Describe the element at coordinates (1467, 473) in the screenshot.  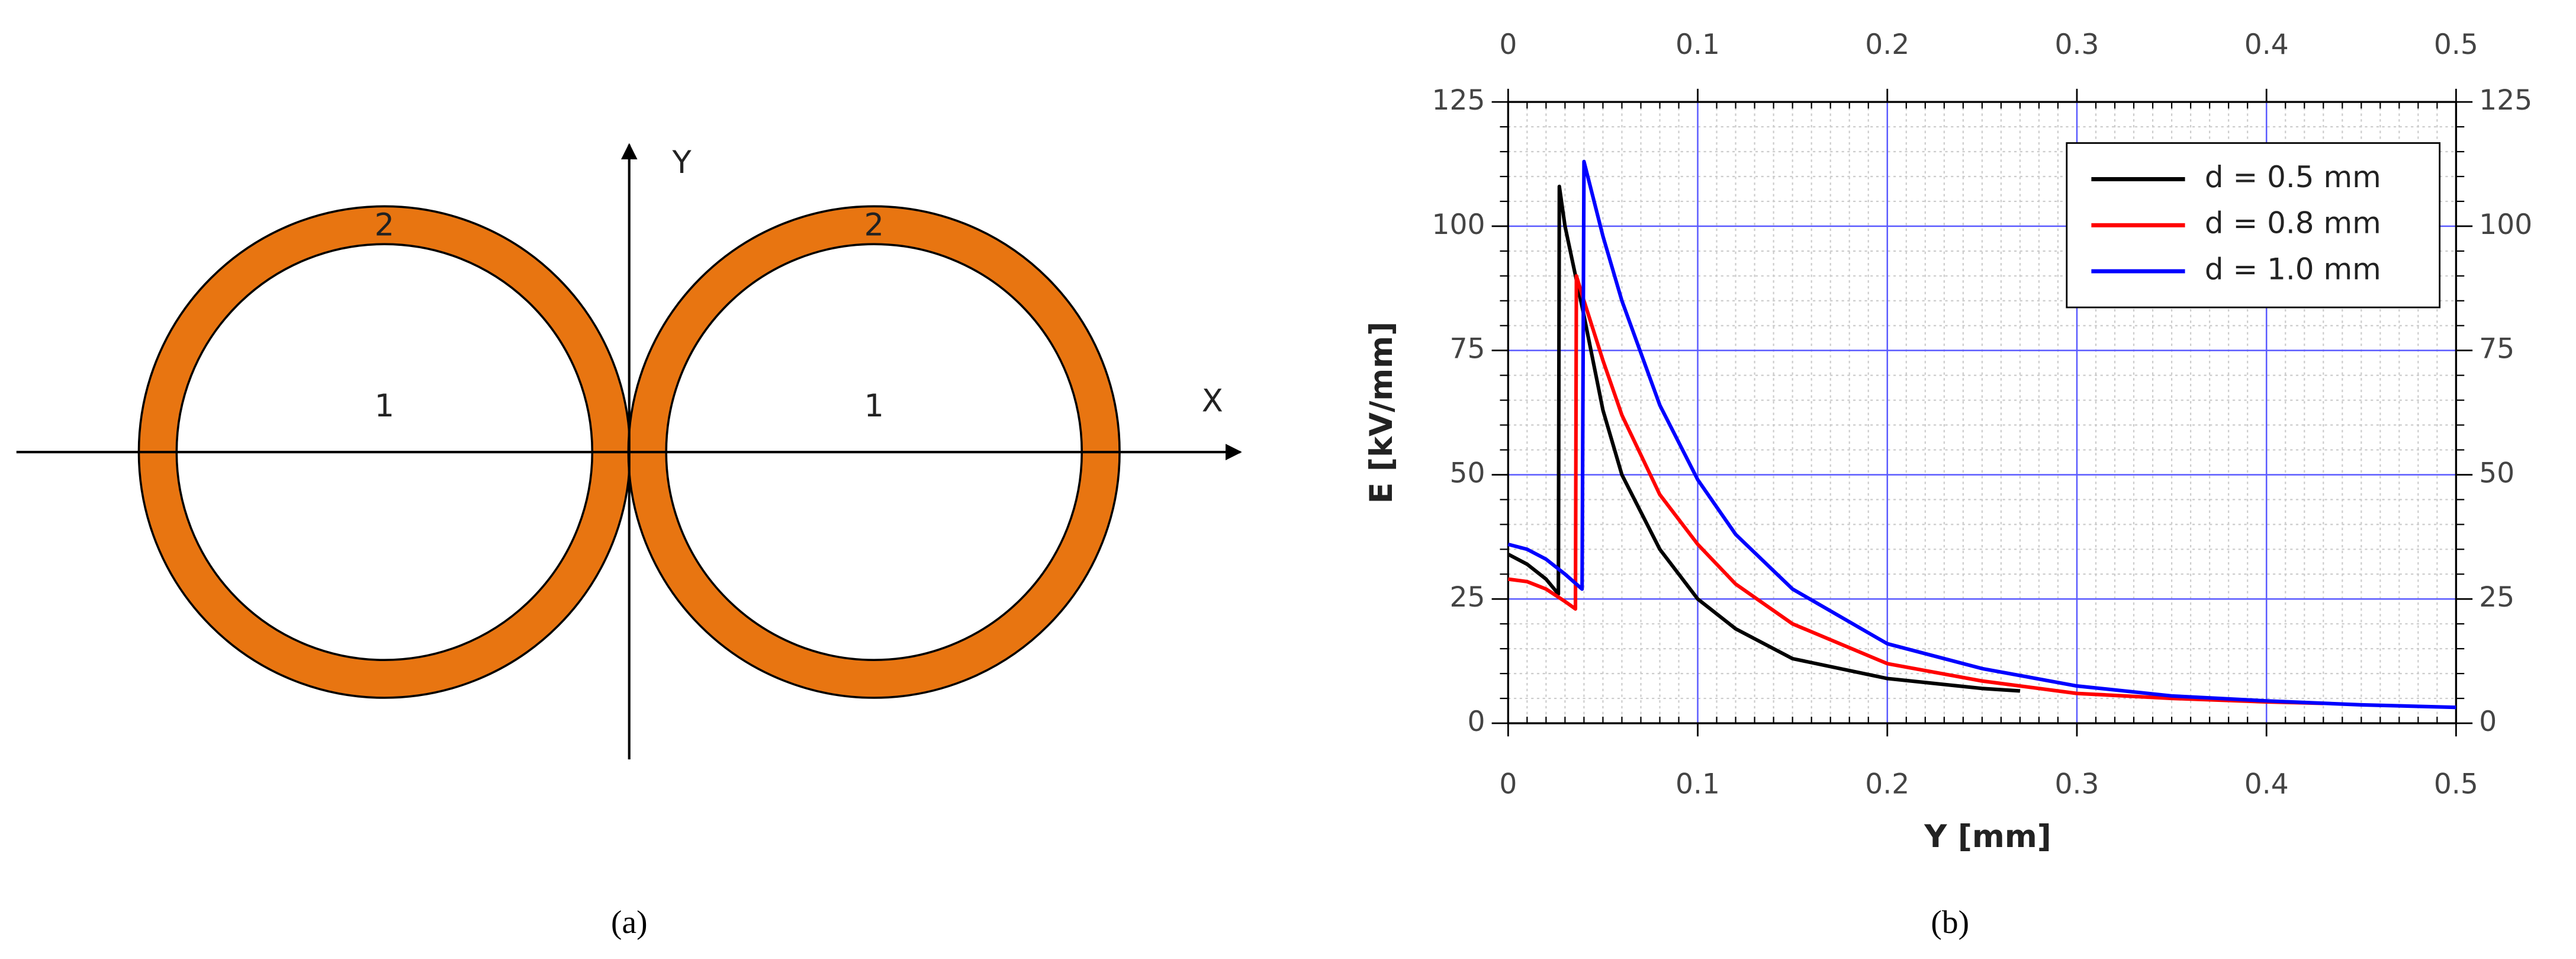
I see `y-tick-label: 50` at that location.